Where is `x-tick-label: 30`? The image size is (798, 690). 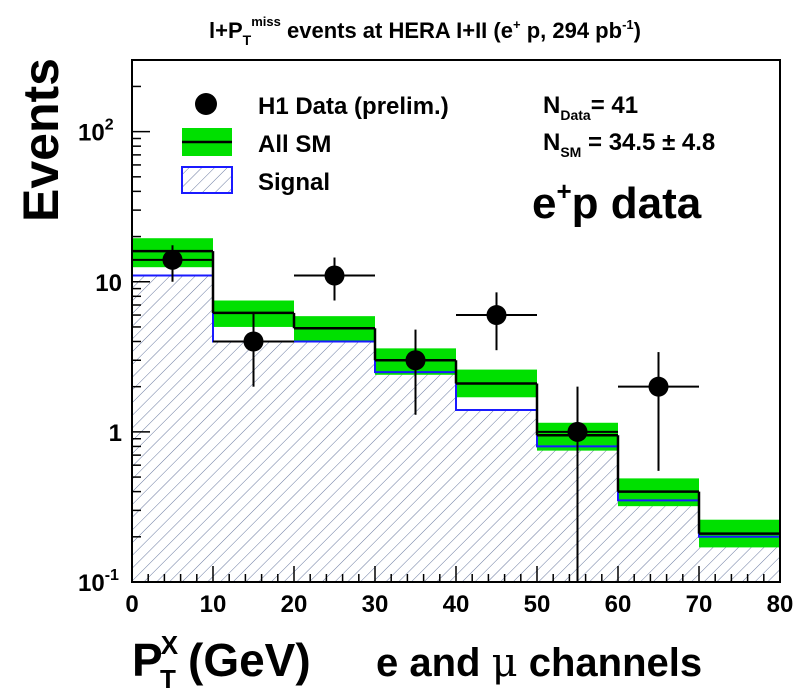 x-tick-label: 30 is located at coordinates (375, 604).